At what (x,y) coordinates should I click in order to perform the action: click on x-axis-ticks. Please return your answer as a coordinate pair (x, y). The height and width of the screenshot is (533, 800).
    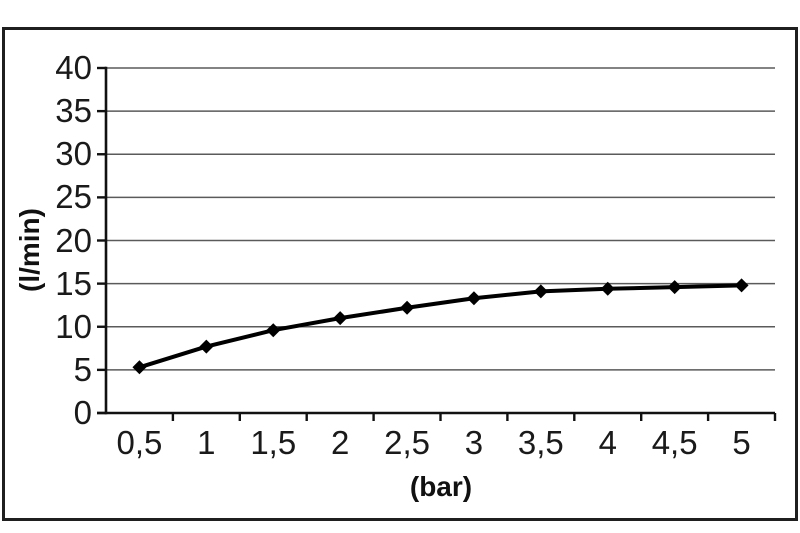
    Looking at the image, I should click on (474, 417).